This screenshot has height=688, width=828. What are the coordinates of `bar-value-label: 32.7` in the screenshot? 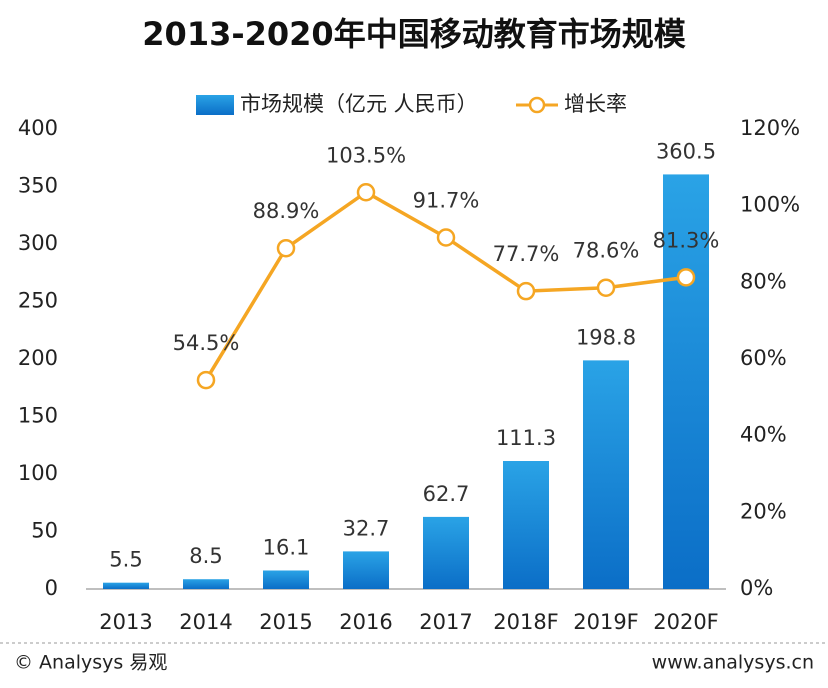 It's located at (366, 528).